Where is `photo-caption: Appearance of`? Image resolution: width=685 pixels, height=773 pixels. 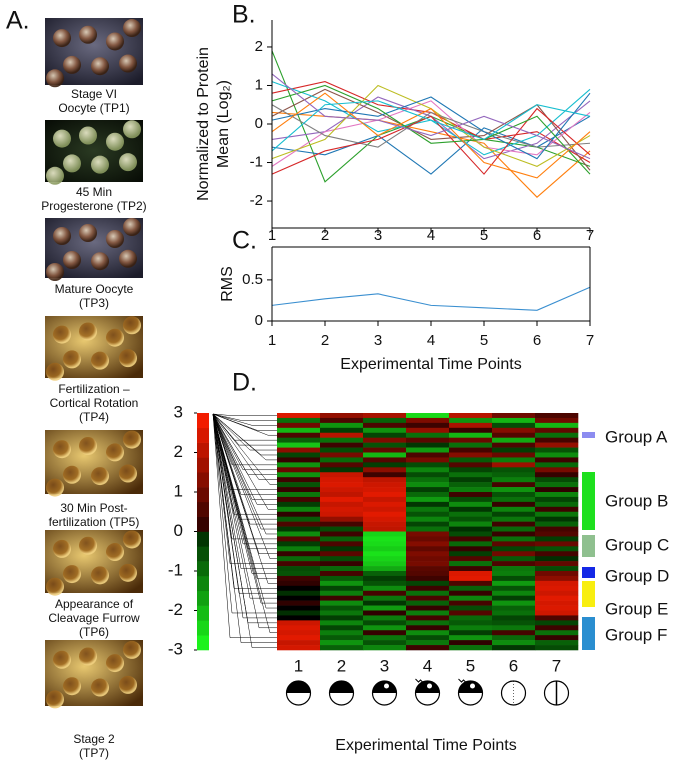 photo-caption: Appearance of is located at coordinates (94, 604).